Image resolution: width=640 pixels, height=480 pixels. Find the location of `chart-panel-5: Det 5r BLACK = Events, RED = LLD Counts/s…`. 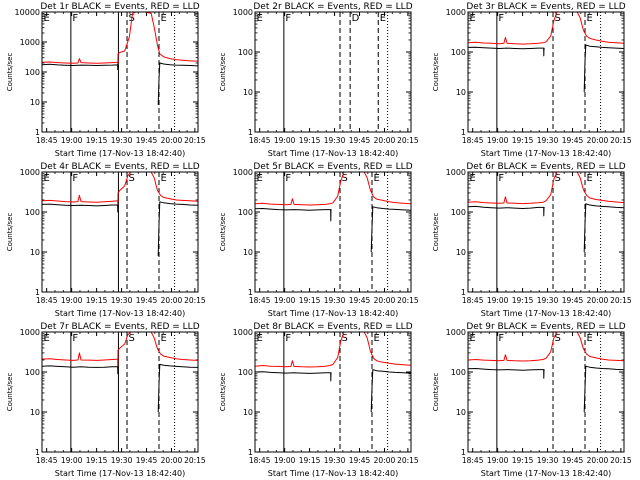

chart-panel-5: Det 5r BLACK = Events, RED = LLD Counts/s… is located at coordinates (319, 240).